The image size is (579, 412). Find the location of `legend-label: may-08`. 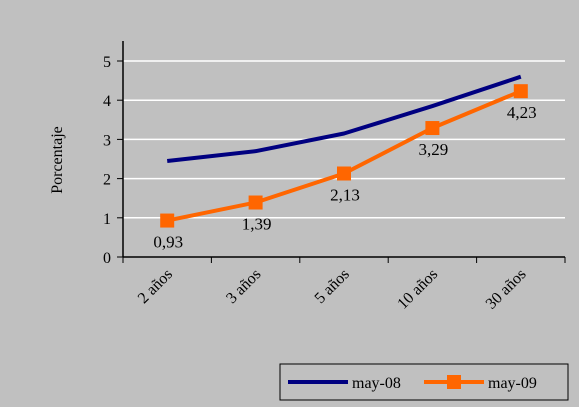

legend-label: may-08 is located at coordinates (376, 383).